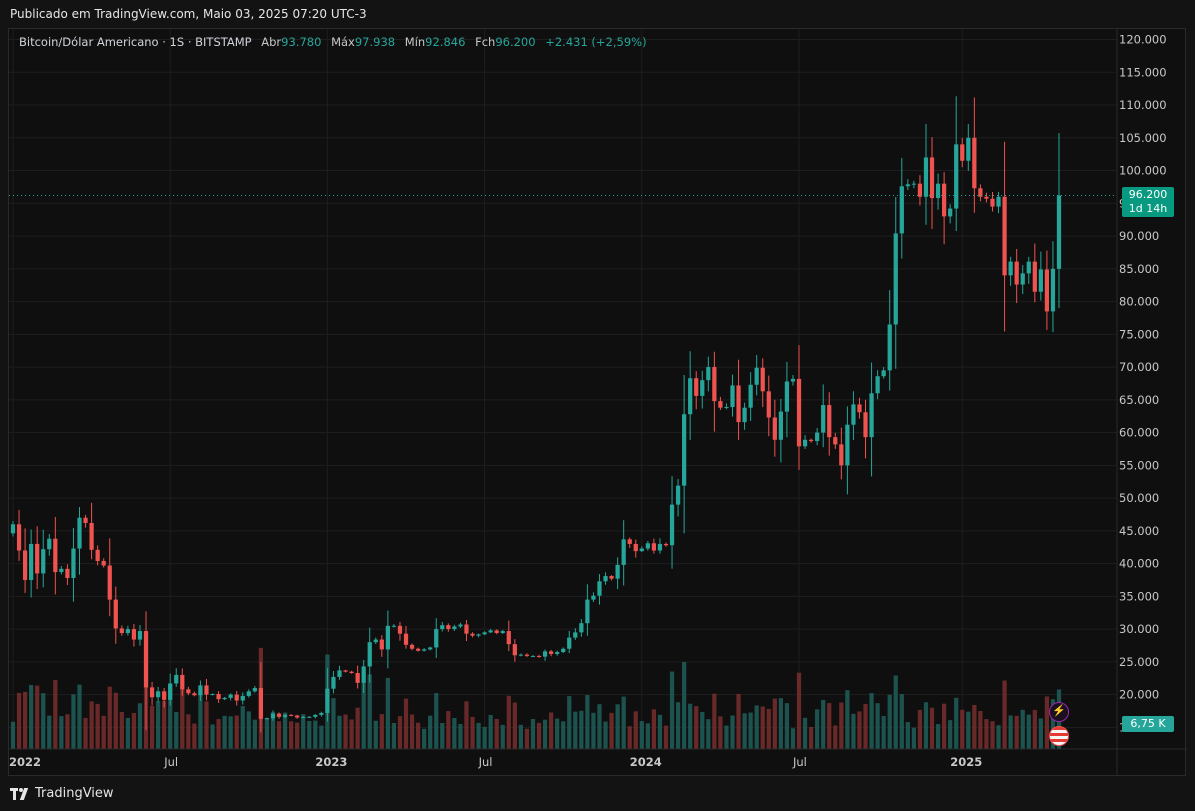 The width and height of the screenshot is (1195, 811). What do you see at coordinates (25, 762) in the screenshot?
I see `x-tick-label: 2022` at bounding box center [25, 762].